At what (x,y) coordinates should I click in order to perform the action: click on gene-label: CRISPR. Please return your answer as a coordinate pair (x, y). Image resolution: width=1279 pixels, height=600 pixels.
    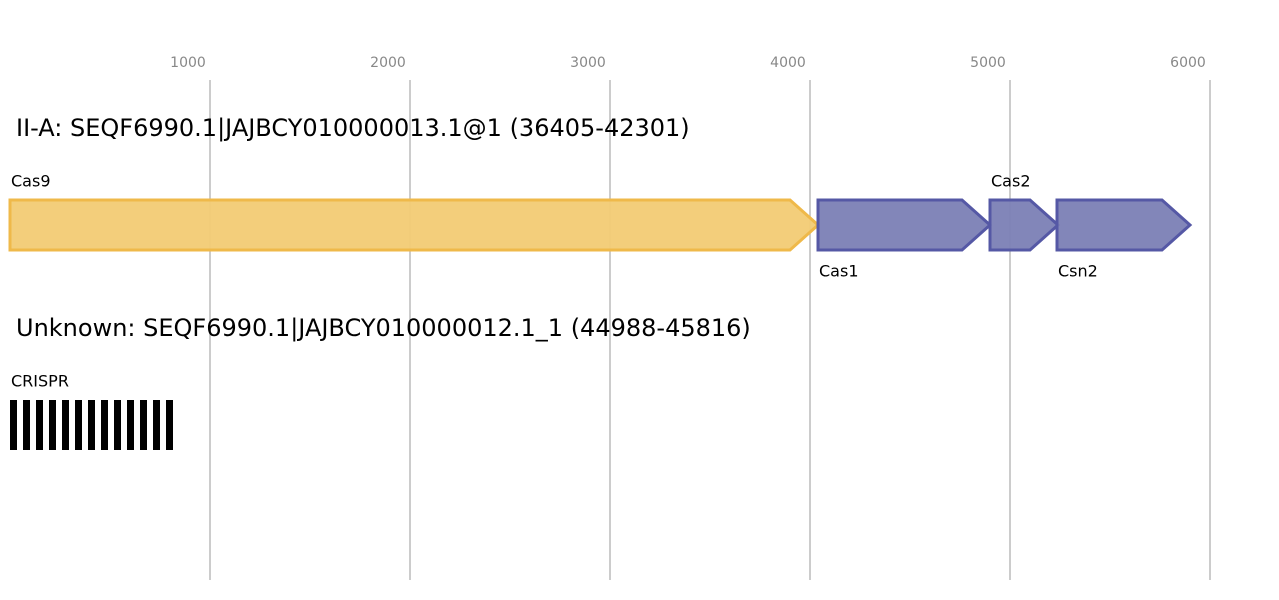
    Looking at the image, I should click on (40, 381).